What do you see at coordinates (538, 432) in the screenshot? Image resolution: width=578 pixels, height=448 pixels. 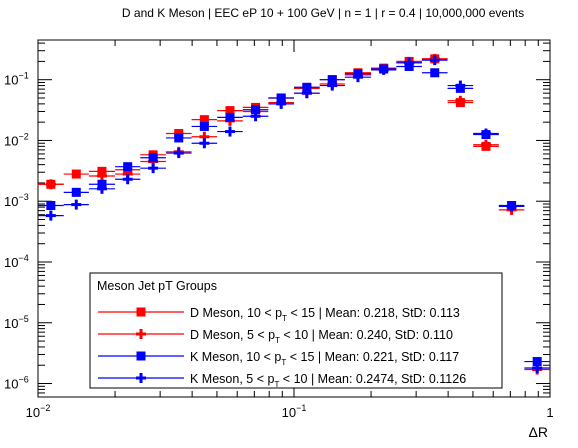 I see `x-axis-label: ΔR` at bounding box center [538, 432].